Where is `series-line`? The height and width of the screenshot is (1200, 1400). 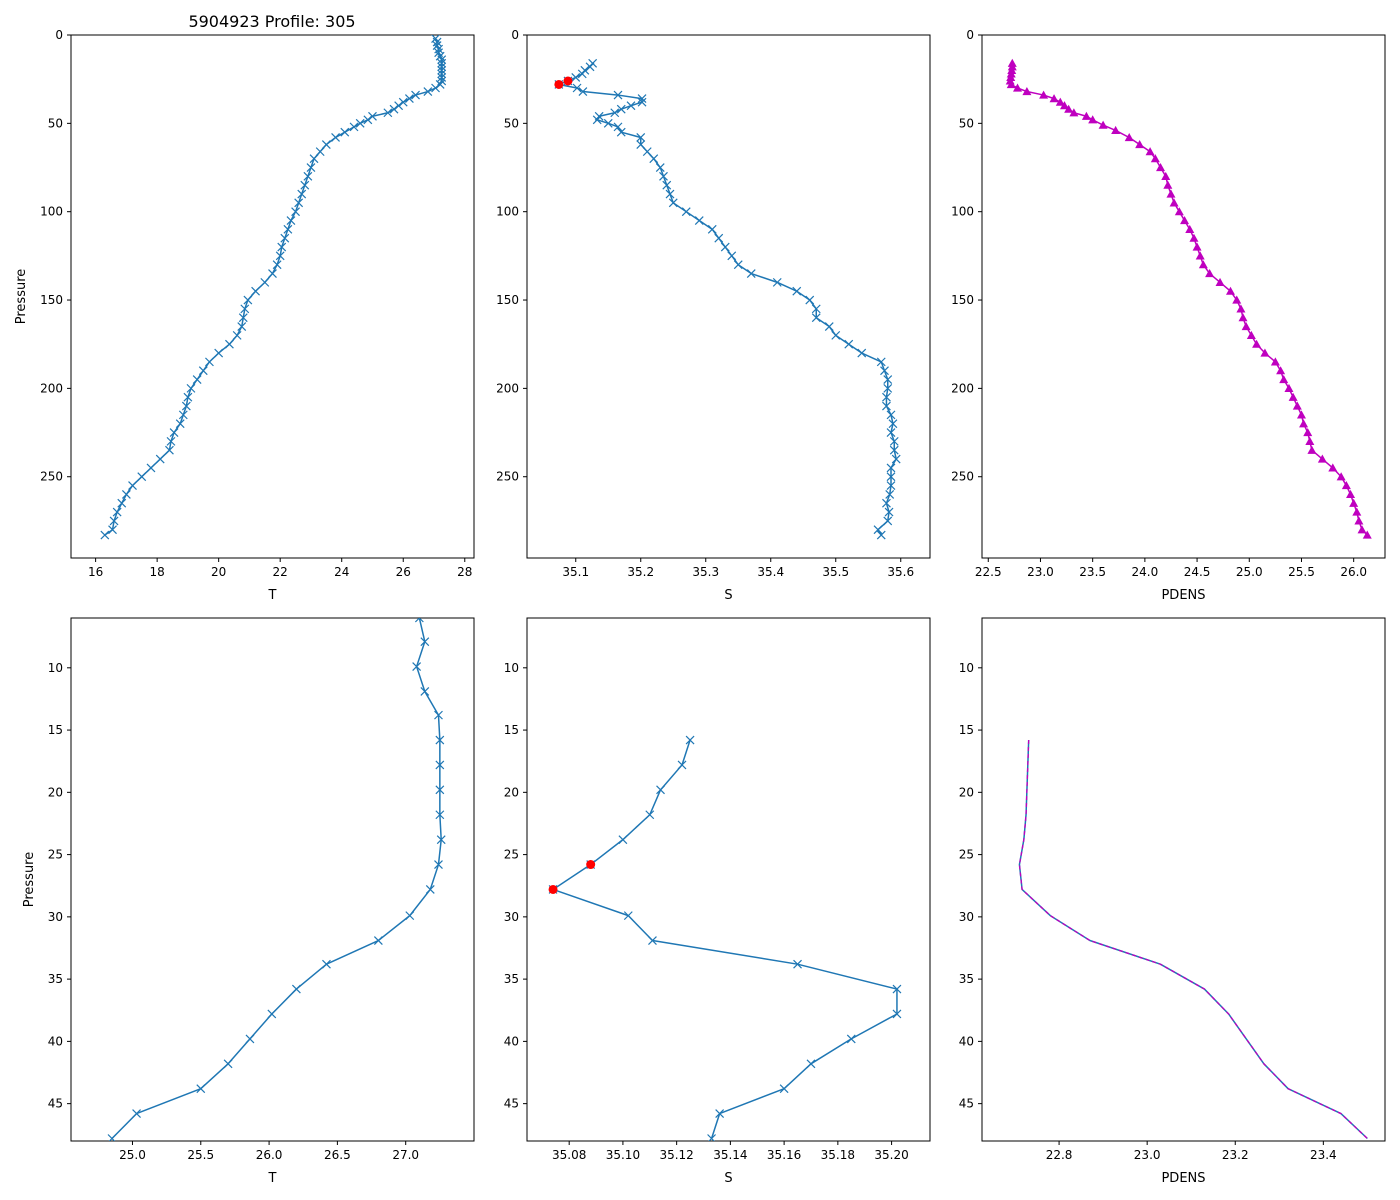
series-line is located at coordinates (276, 879).